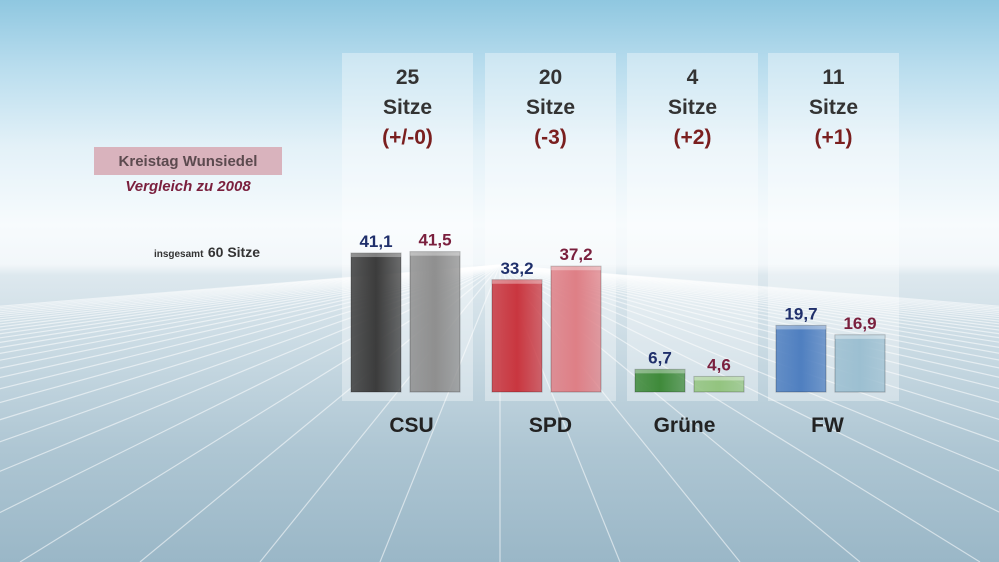 The width and height of the screenshot is (999, 562). I want to click on bar-csu-previous, so click(435, 322).